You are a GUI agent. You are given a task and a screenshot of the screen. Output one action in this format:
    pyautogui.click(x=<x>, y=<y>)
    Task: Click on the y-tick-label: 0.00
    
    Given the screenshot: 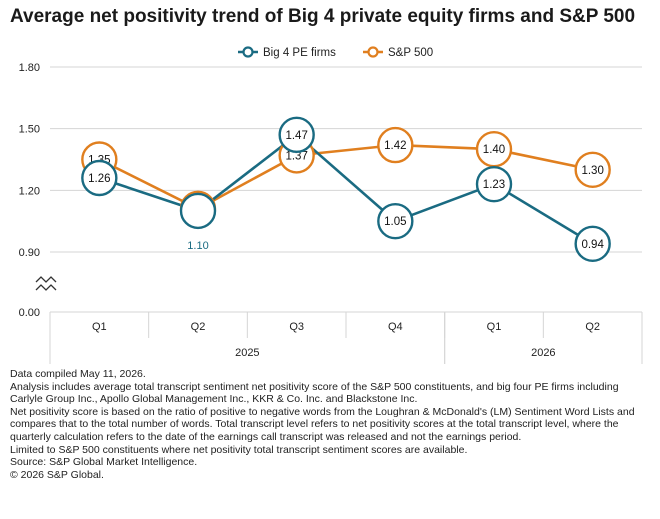 What is the action you would take?
    pyautogui.click(x=29, y=313)
    